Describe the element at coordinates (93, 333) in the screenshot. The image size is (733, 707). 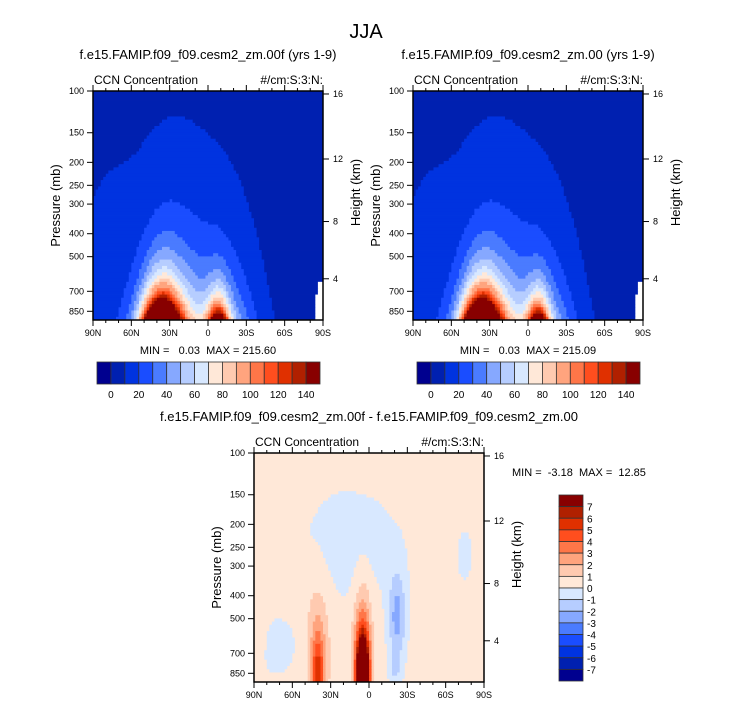
I see `x-tick-label: 90N` at that location.